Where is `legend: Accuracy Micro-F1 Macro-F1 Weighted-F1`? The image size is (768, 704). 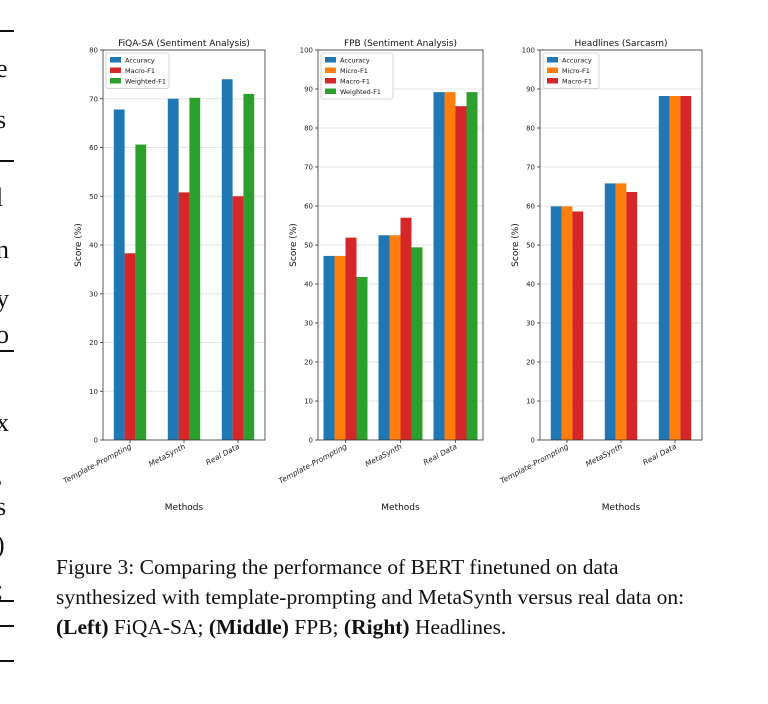
legend: Accuracy Micro-F1 Macro-F1 Weighted-F1 is located at coordinates (357, 76).